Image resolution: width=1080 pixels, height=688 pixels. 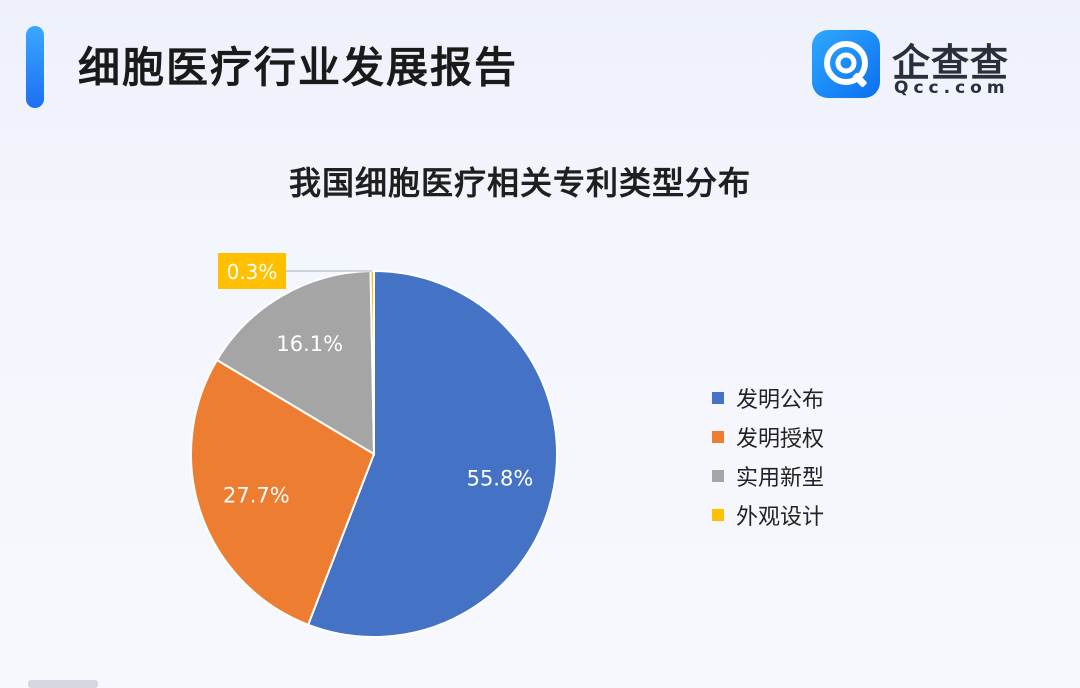 What do you see at coordinates (952, 88) in the screenshot?
I see `logo-domain: Qcc.com` at bounding box center [952, 88].